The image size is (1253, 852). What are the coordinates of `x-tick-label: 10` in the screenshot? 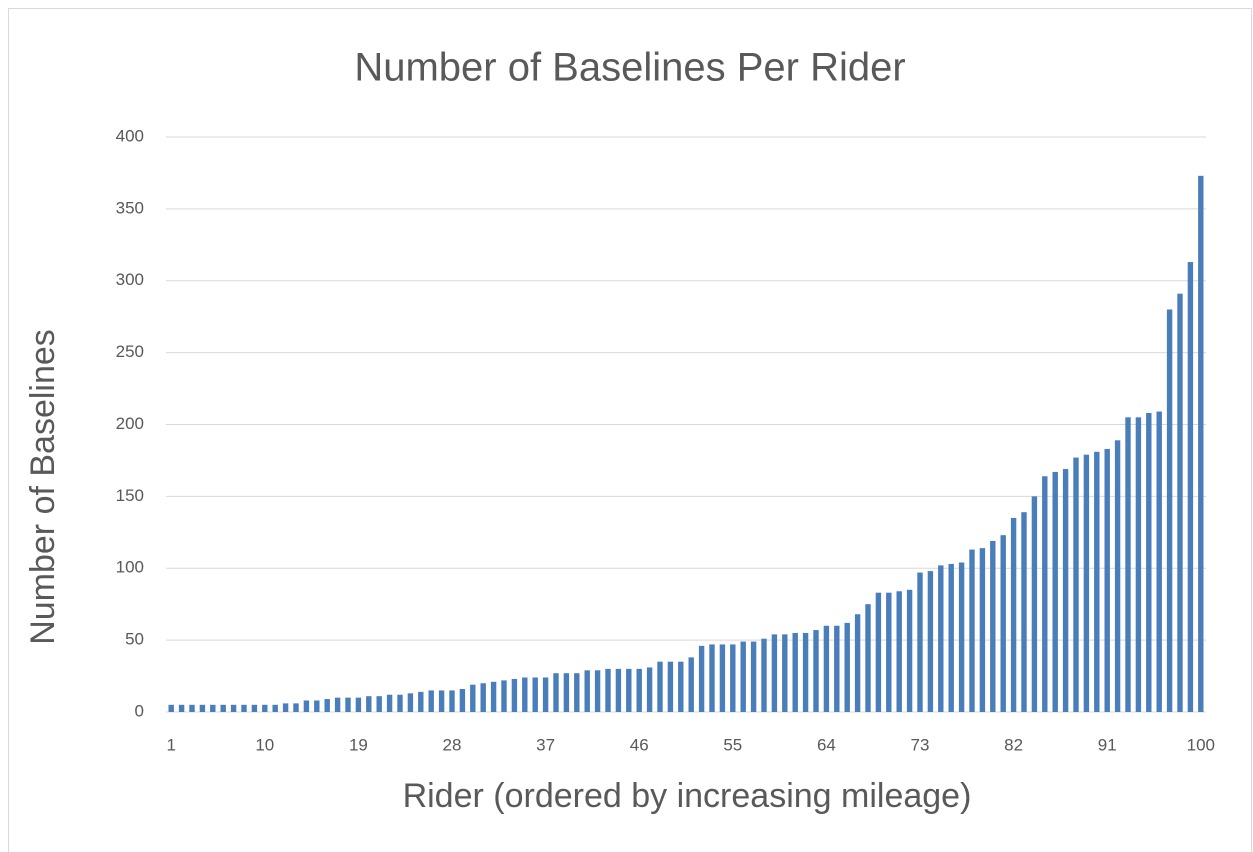 It's located at (264, 744).